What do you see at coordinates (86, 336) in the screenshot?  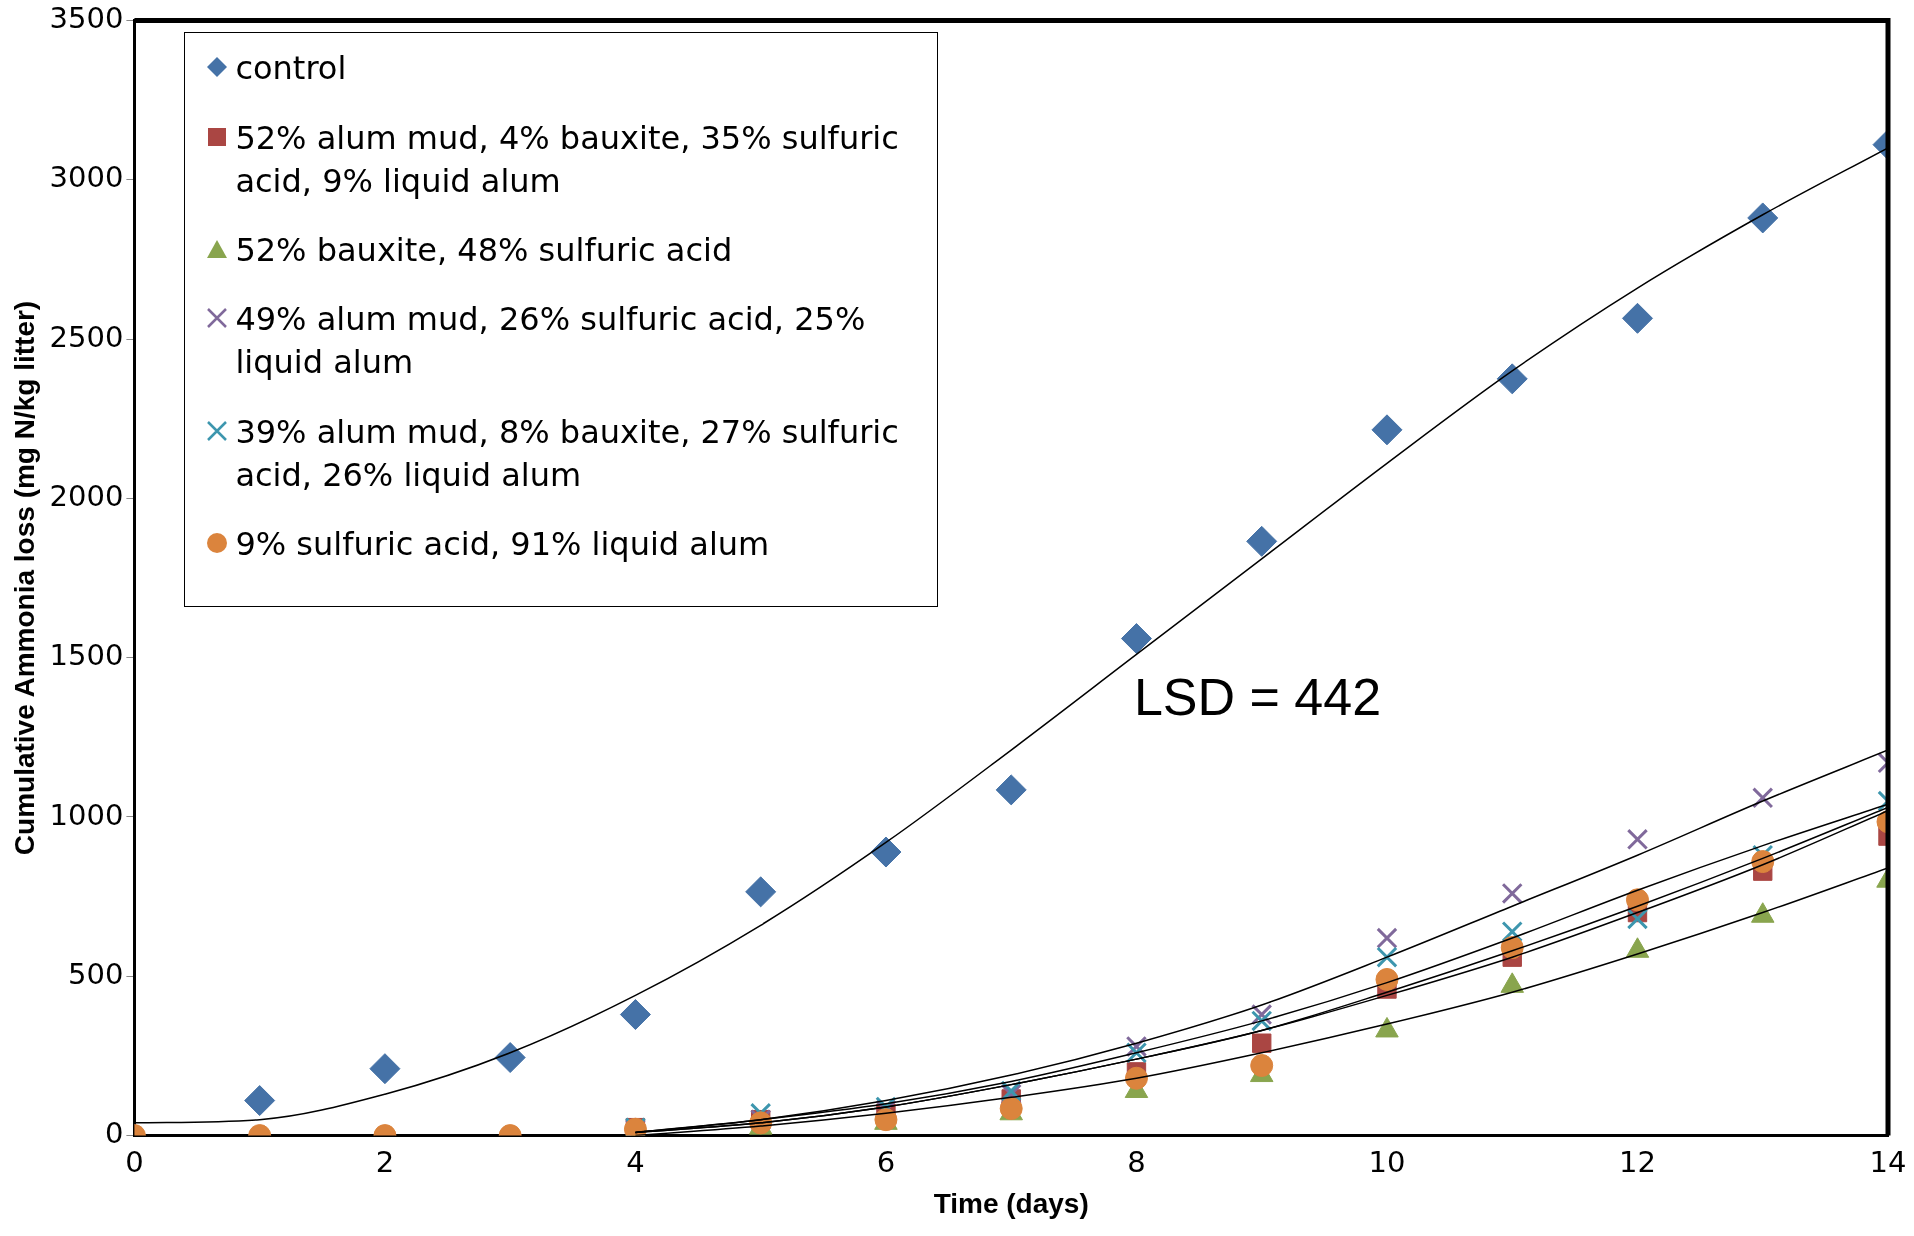 I see `y-tick-label: 2500` at bounding box center [86, 336].